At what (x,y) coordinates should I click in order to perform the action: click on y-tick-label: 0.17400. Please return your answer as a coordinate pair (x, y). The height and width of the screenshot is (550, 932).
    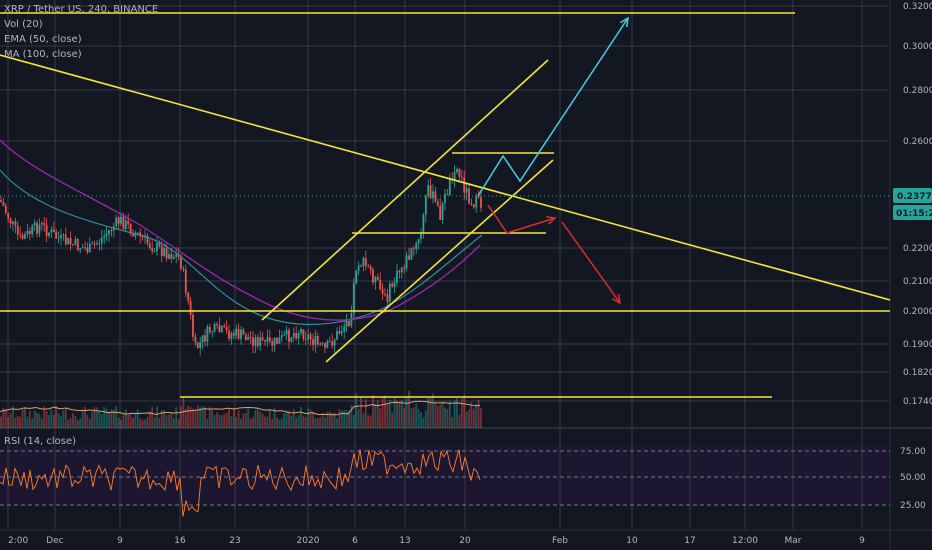
    Looking at the image, I should click on (917, 402).